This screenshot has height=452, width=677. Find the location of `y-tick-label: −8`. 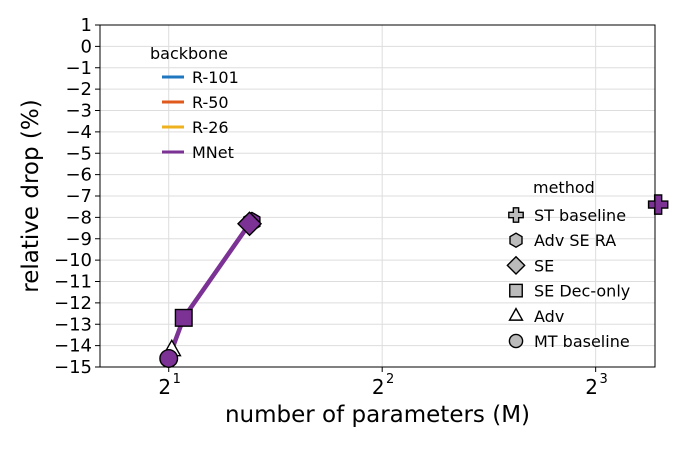

y-tick-label: −8 is located at coordinates (78, 217).